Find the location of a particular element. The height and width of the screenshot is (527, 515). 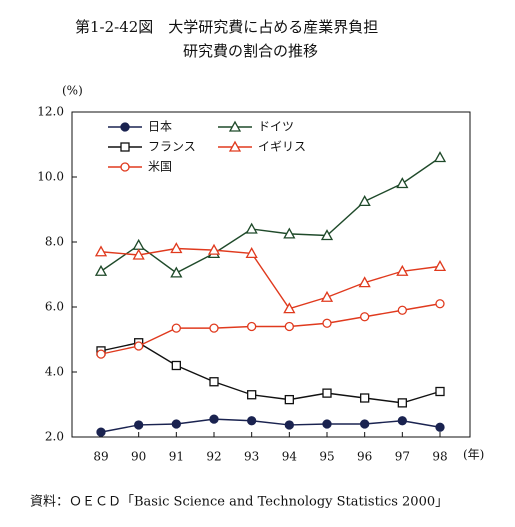

x-tick-label: 96 is located at coordinates (364, 457).